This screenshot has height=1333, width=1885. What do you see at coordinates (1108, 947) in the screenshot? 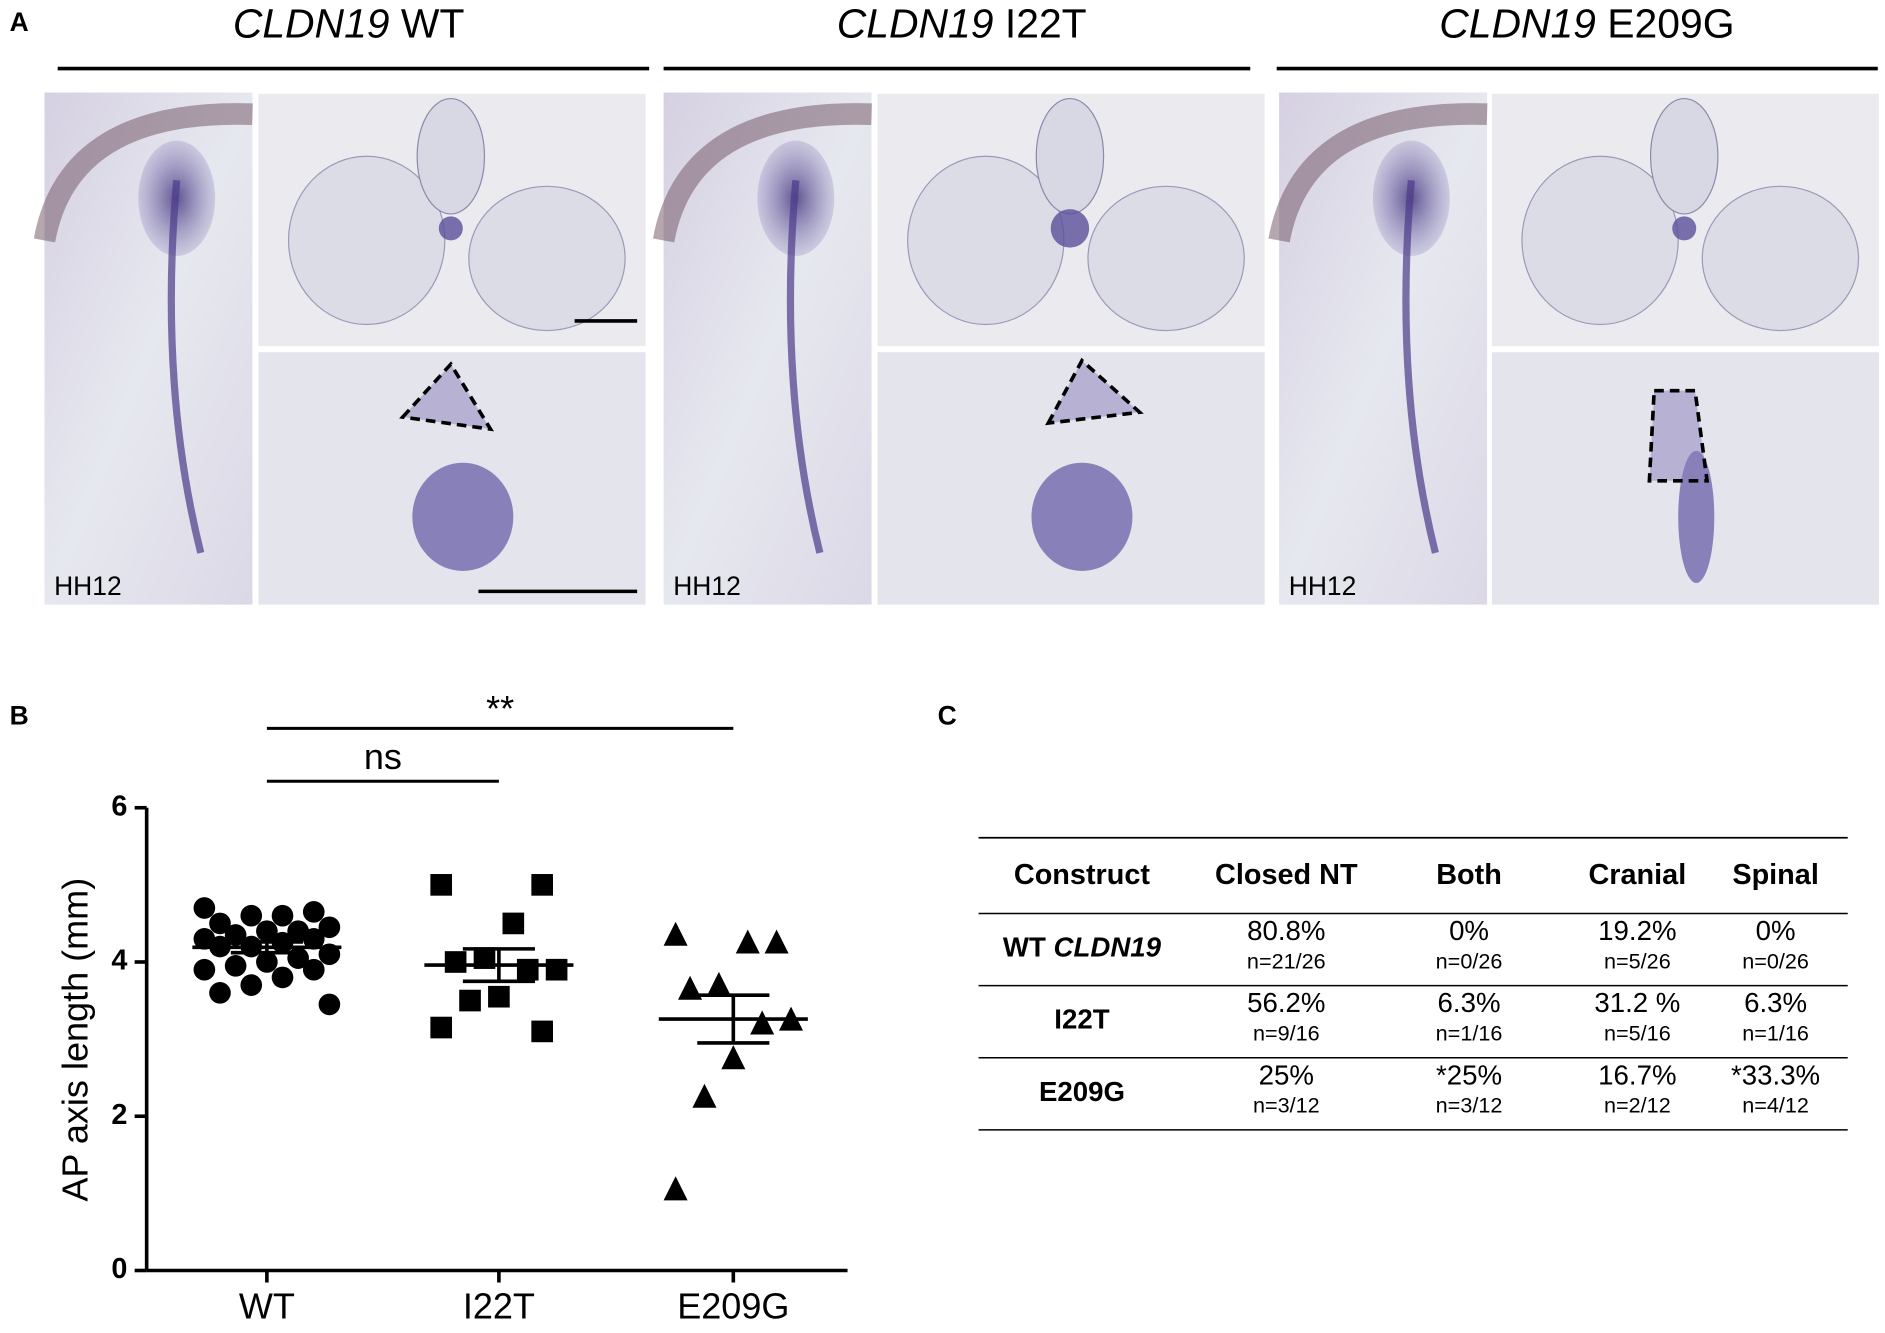
I see `construct-gene: CLDN19` at bounding box center [1108, 947].